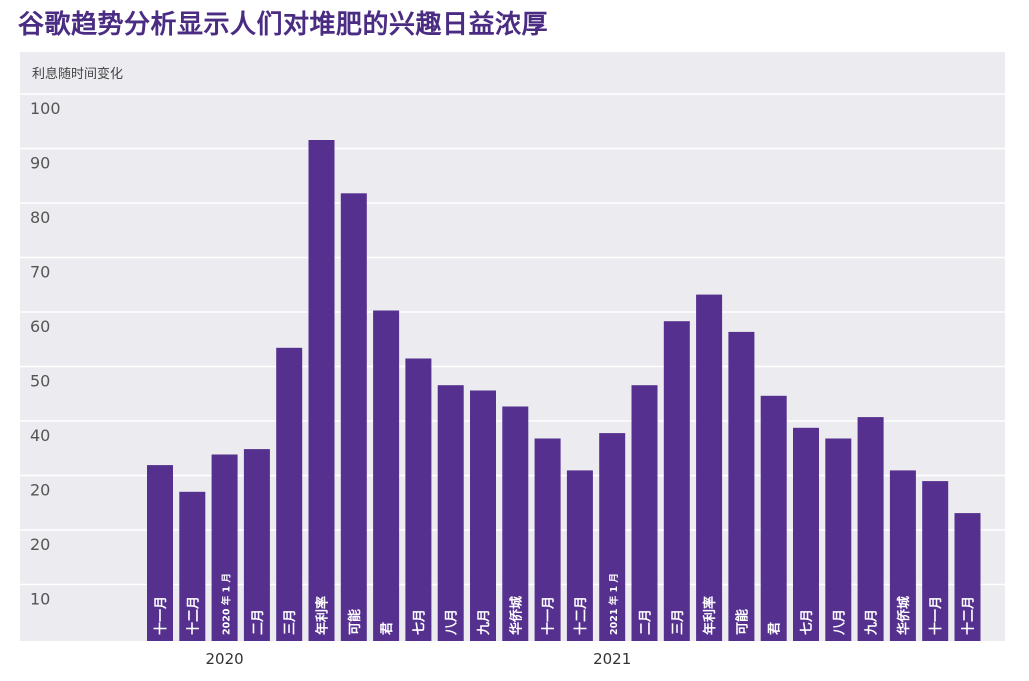 This screenshot has height=681, width=1029. Describe the element at coordinates (40, 381) in the screenshot. I see `y-tick-label: 50` at that location.